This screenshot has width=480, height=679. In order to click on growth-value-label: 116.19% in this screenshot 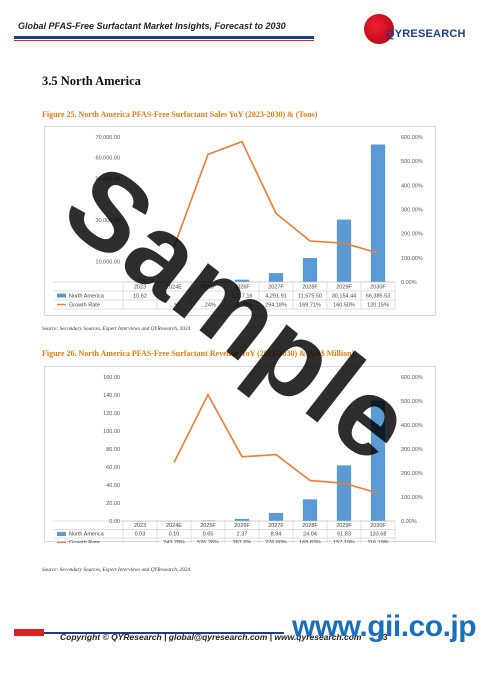, I will do `click(377, 541)`.